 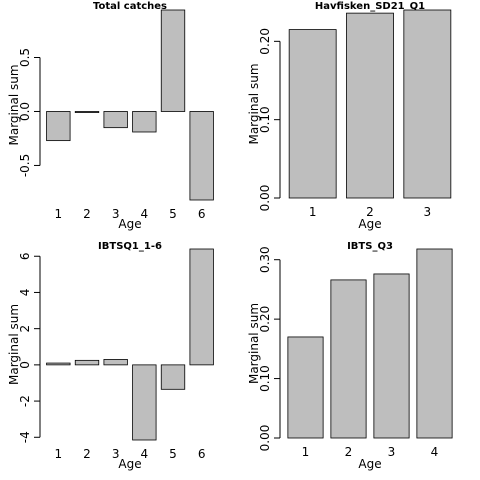 What do you see at coordinates (370, 6) in the screenshot?
I see `chart-title: Havfisken_SD21_Q1` at bounding box center [370, 6].